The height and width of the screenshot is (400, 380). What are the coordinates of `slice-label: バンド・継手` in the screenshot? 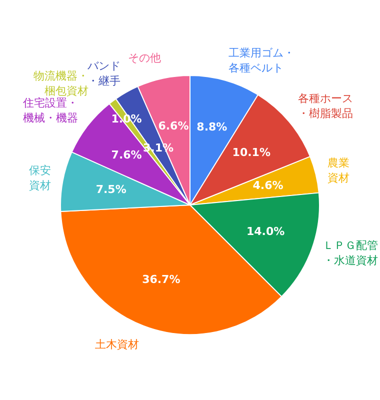 It's located at (103, 73).